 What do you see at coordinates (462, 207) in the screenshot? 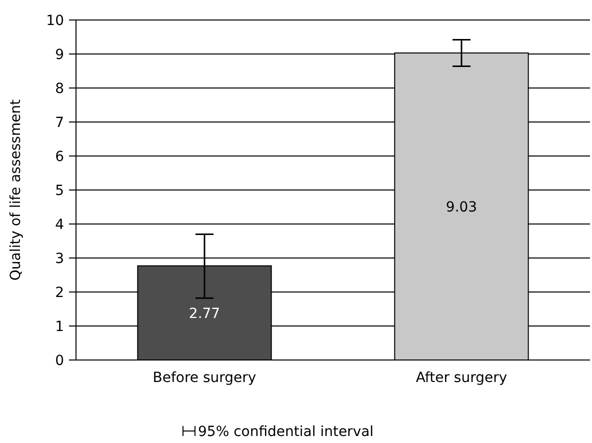
I see `data-label: 9.03` at bounding box center [462, 207].